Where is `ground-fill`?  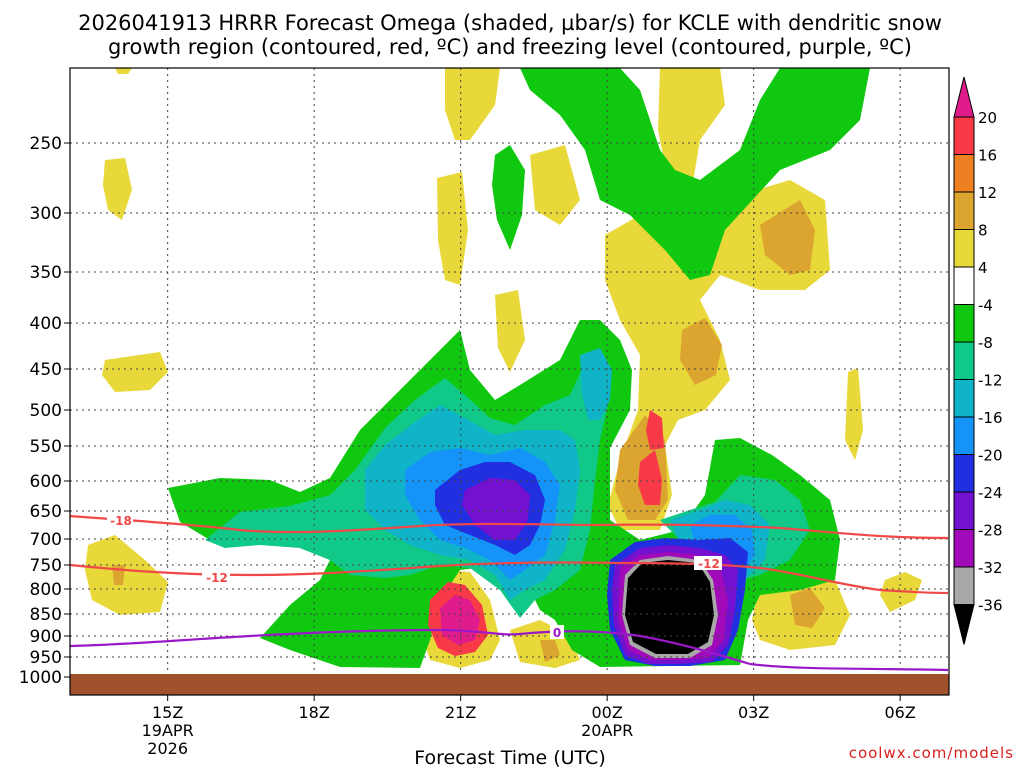
ground-fill is located at coordinates (509, 684).